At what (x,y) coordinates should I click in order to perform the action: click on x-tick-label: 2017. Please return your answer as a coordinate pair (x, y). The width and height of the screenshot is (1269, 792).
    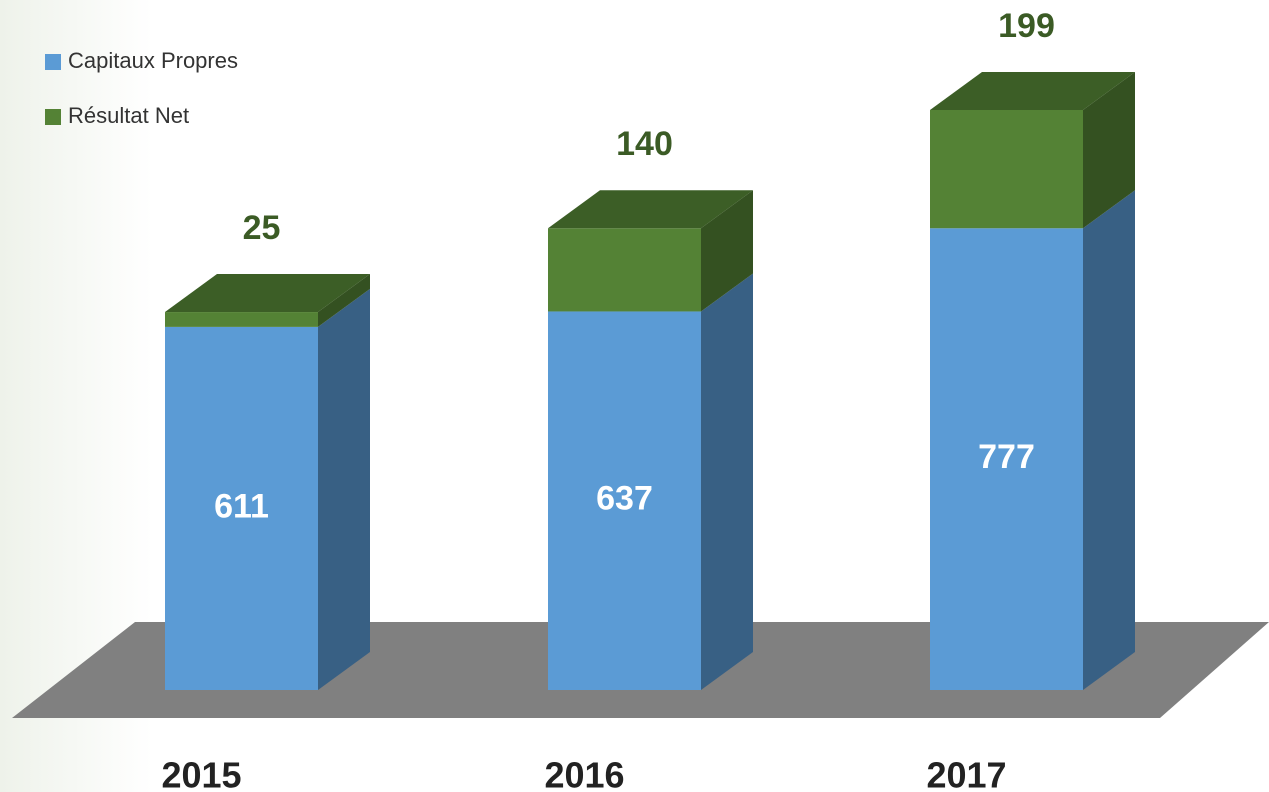
    Looking at the image, I should click on (966, 773).